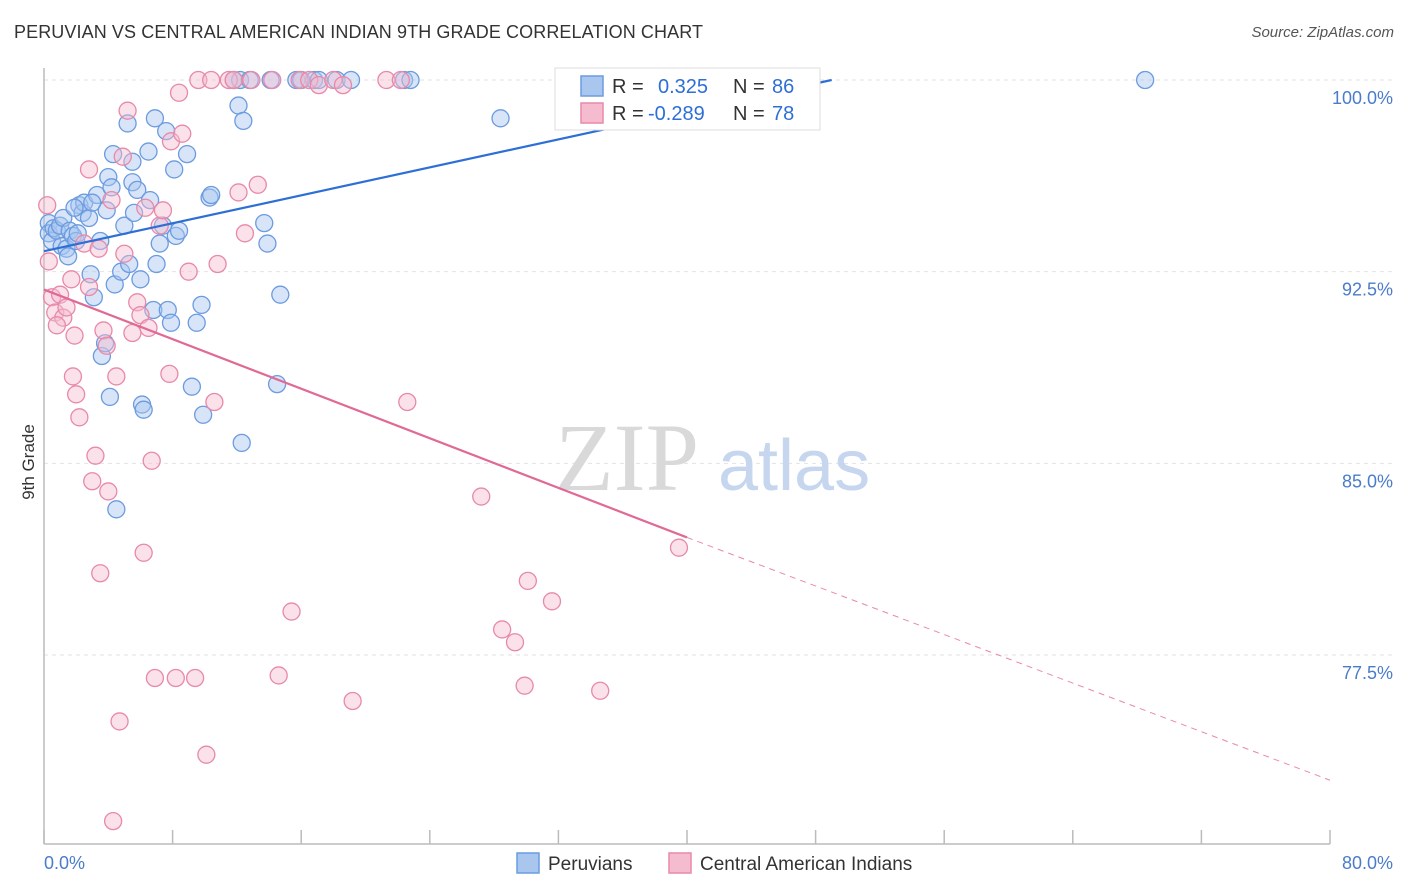 This screenshot has width=1406, height=892. Describe the element at coordinates (528, 863) in the screenshot. I see `series-legend-swatch-peruvians` at that location.